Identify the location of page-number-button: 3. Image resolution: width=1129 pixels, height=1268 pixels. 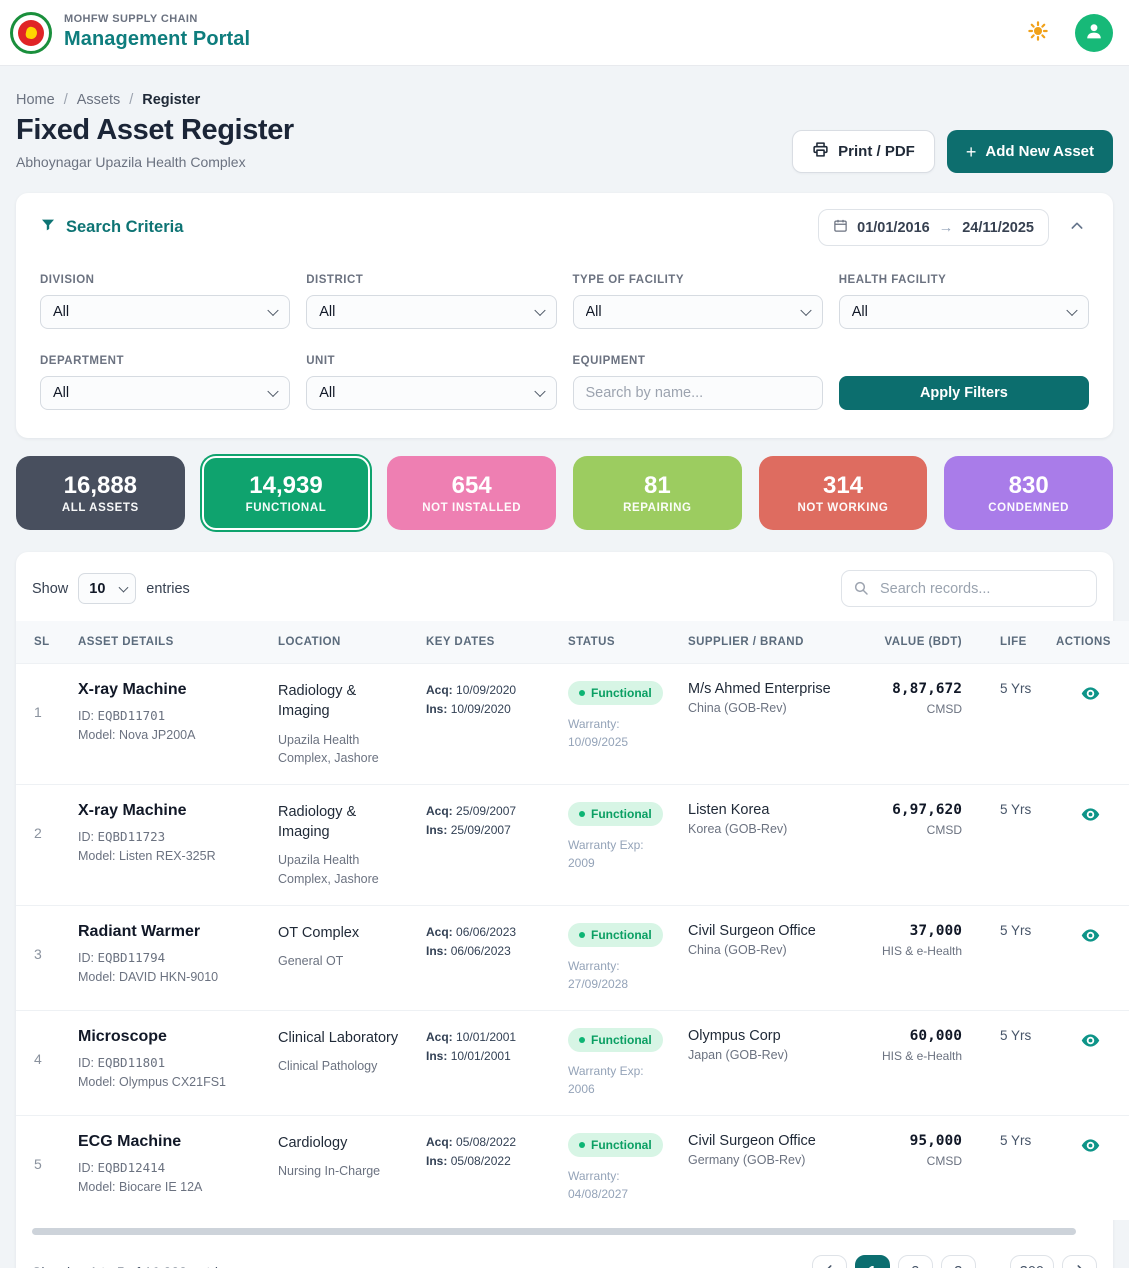
(958, 1261).